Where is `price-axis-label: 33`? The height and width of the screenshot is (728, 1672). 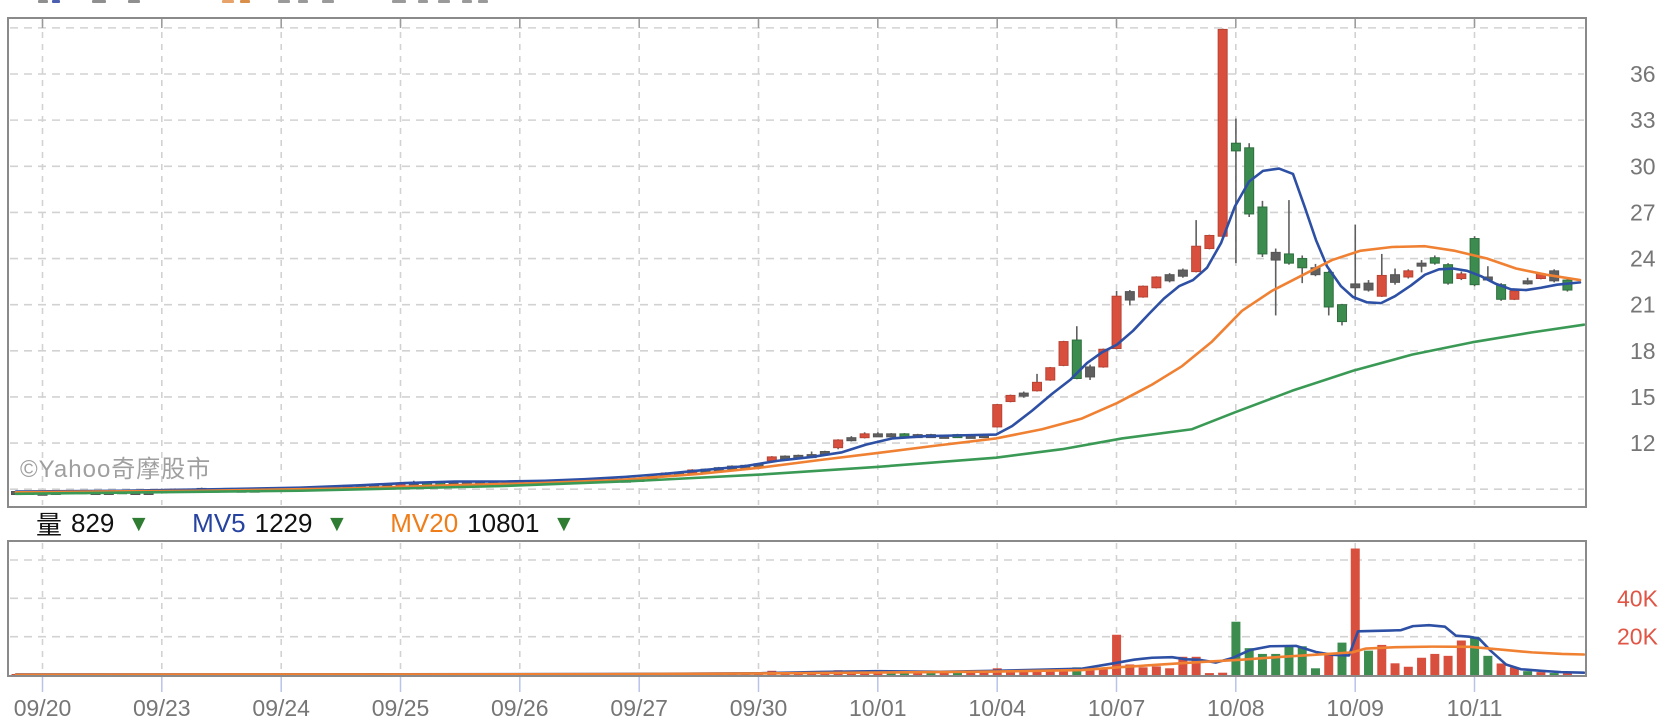 price-axis-label: 33 is located at coordinates (1643, 120).